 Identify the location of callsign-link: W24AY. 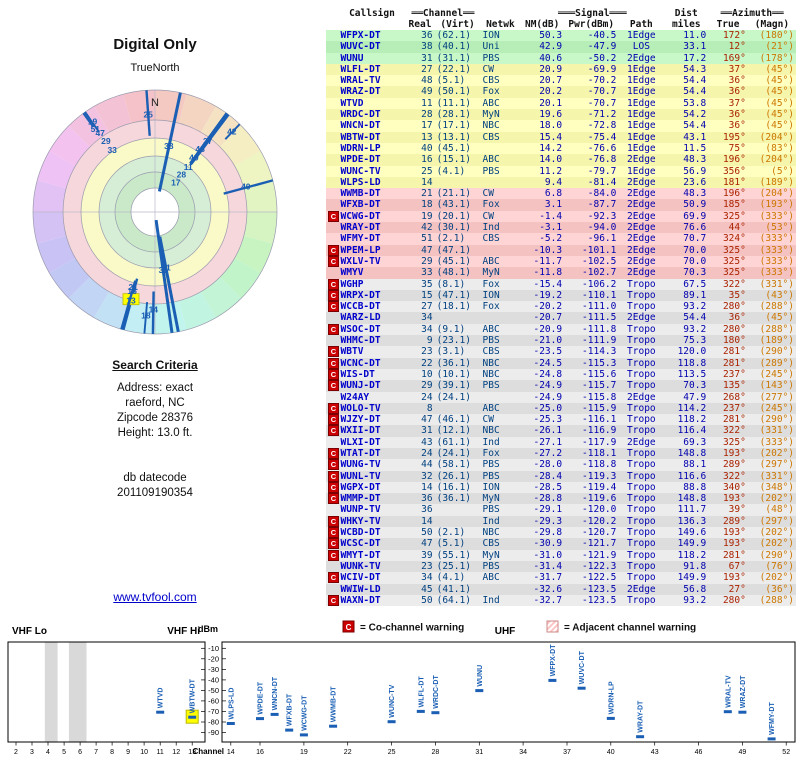
(355, 397).